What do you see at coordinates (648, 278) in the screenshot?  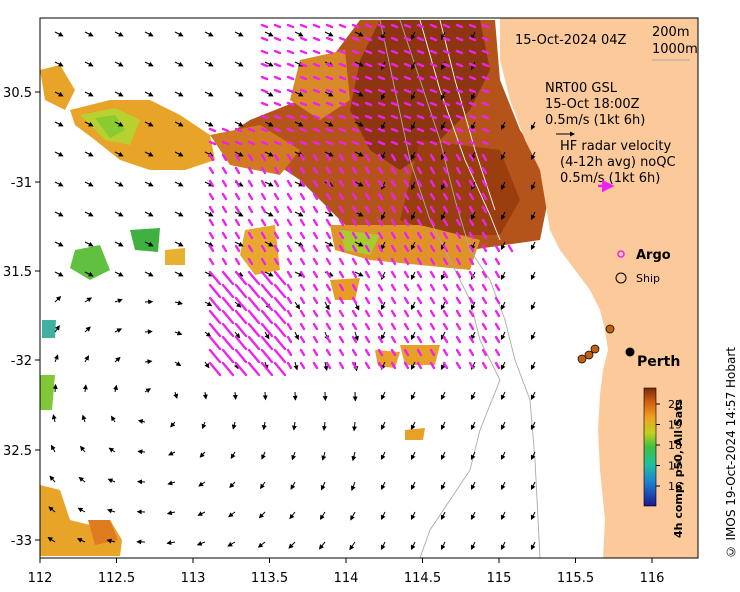 I see `ship-legend-label: Ship` at bounding box center [648, 278].